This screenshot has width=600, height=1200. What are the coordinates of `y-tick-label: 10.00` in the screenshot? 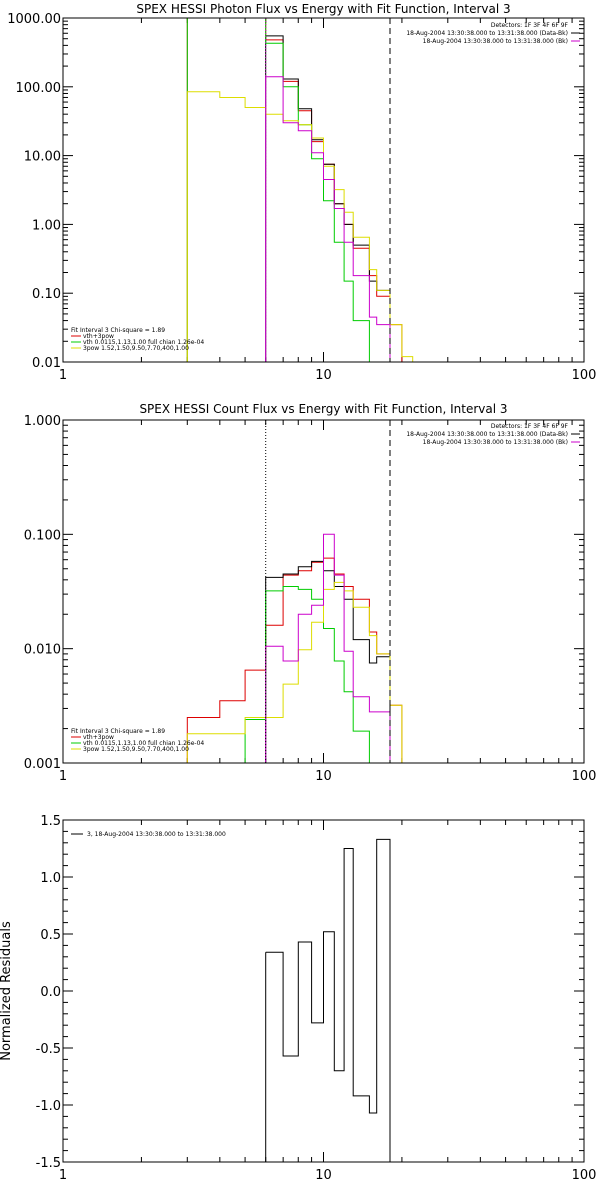 It's located at (42, 157).